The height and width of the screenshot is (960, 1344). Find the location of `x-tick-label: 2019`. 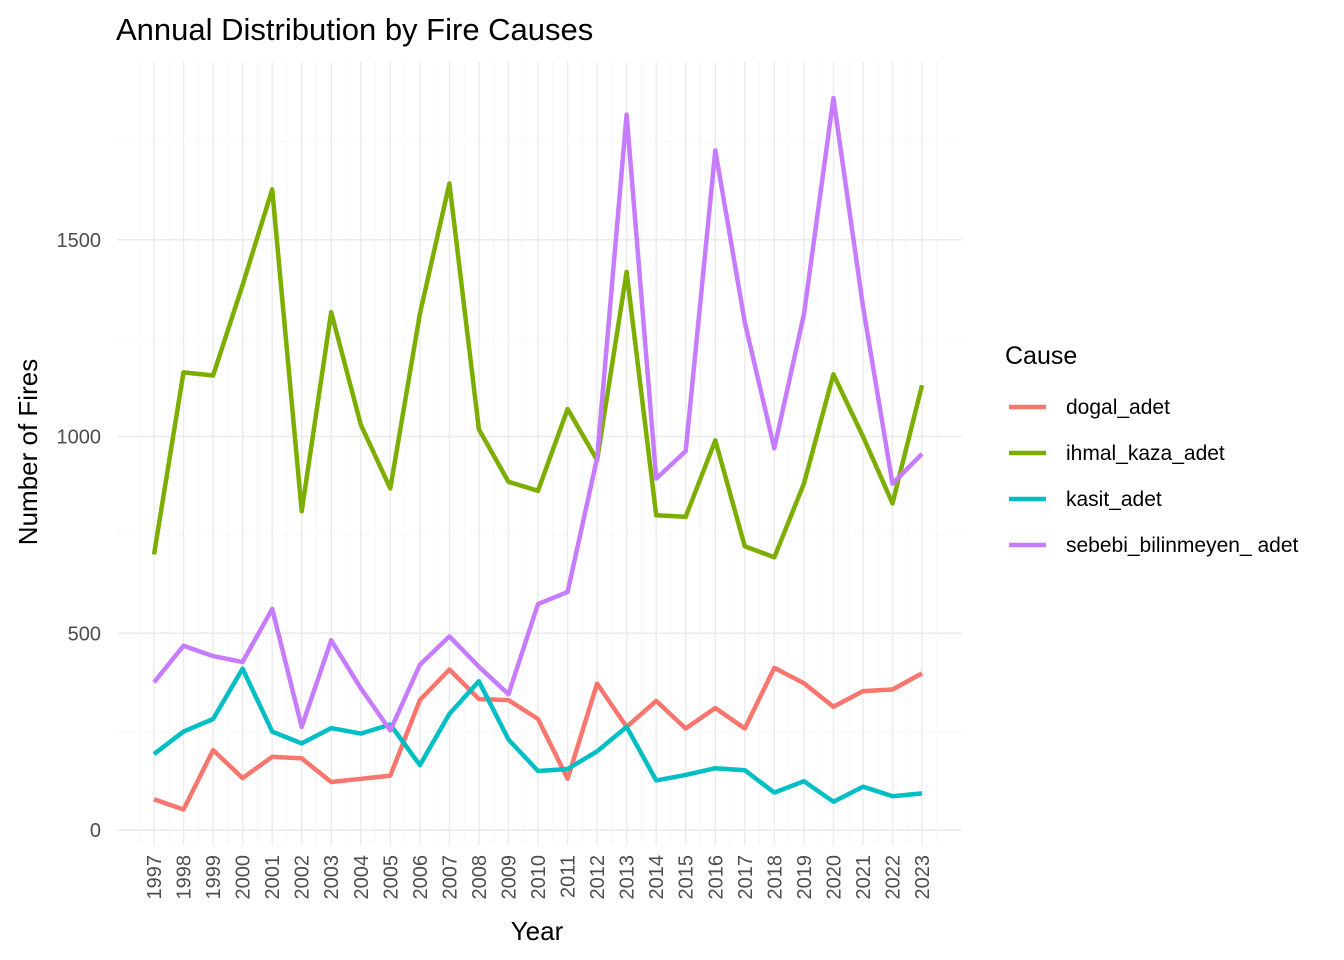

x-tick-label: 2019 is located at coordinates (805, 877).